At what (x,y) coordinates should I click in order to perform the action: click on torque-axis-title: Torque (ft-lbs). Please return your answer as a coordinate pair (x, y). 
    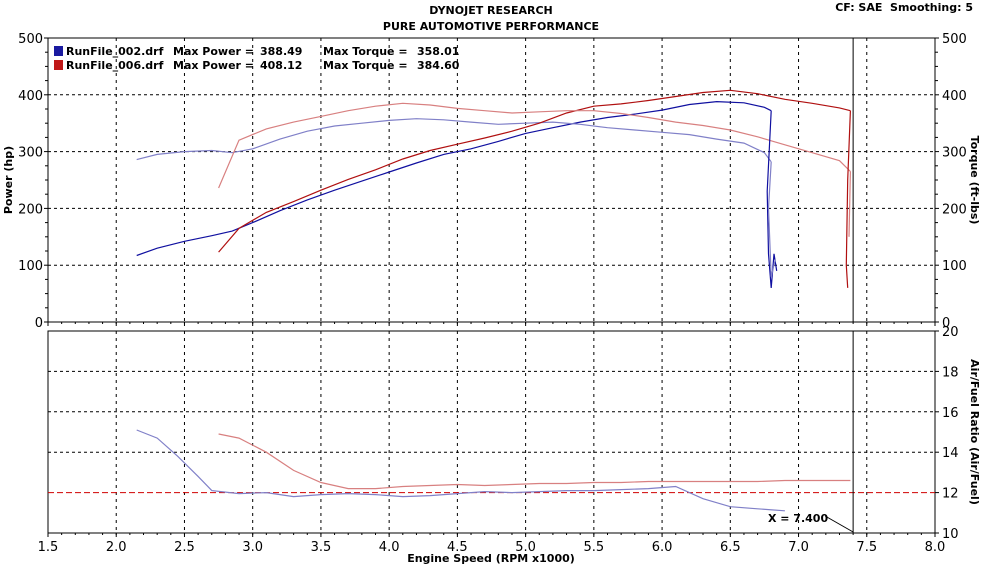
    Looking at the image, I should click on (974, 180).